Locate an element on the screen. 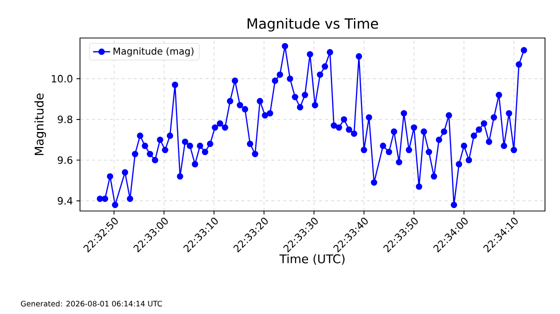  y-tick-label: 9.8 is located at coordinates (65, 120).